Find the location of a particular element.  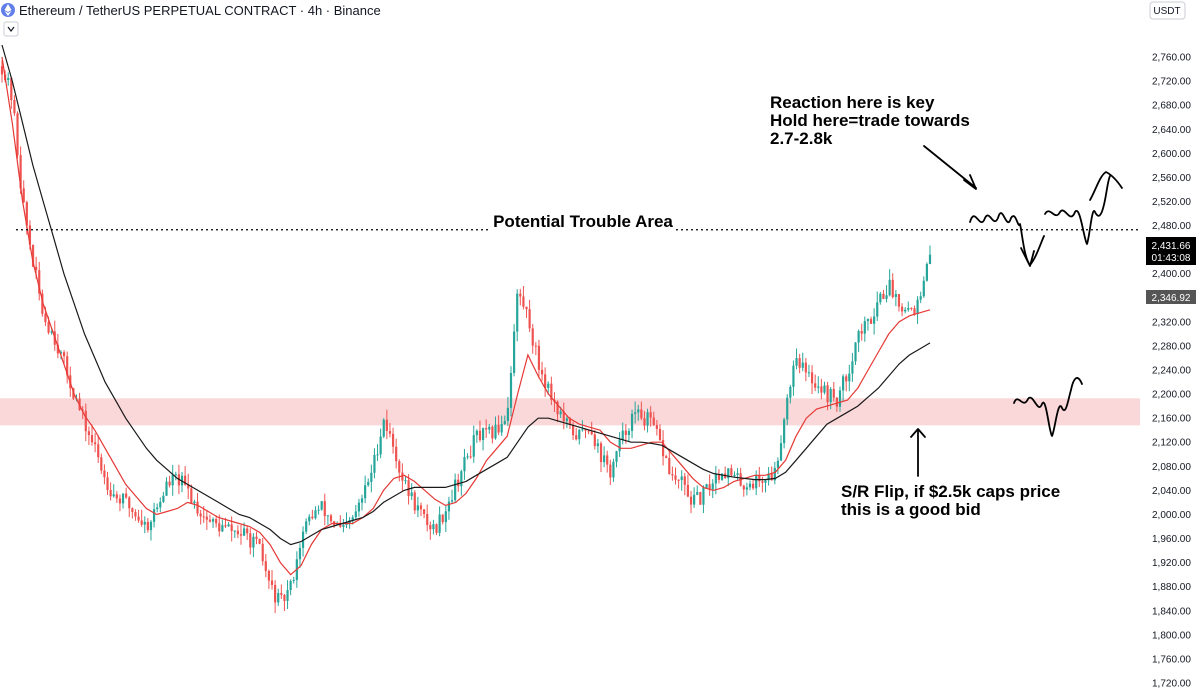

collapse-button is located at coordinates (11, 29).